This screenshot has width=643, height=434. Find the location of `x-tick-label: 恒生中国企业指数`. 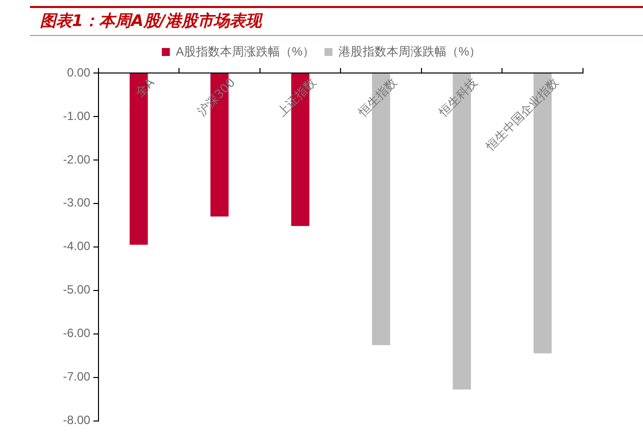

x-tick-label: 恒生中国企业指数 is located at coordinates (521, 114).